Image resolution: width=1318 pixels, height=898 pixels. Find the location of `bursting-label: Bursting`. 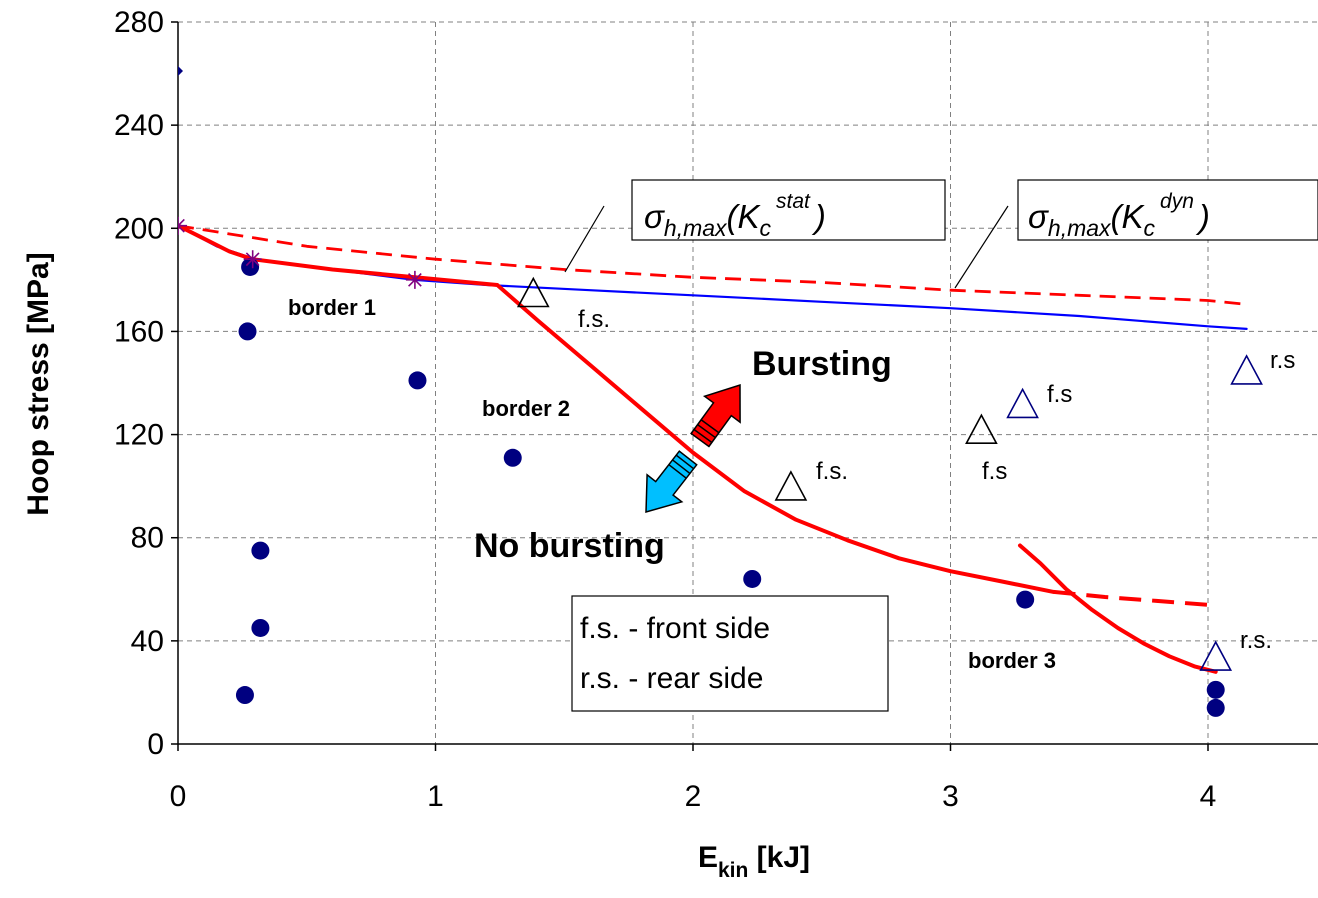

bursting-label: Bursting is located at coordinates (822, 364).